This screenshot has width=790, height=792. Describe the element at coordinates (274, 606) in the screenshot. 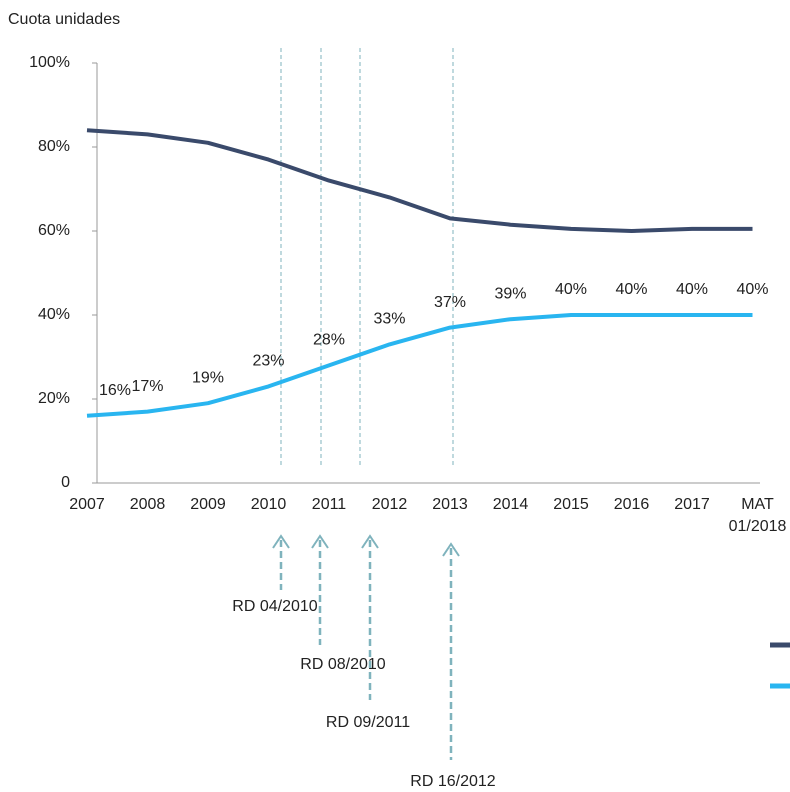

I see `annotation: RD 04/2010` at that location.